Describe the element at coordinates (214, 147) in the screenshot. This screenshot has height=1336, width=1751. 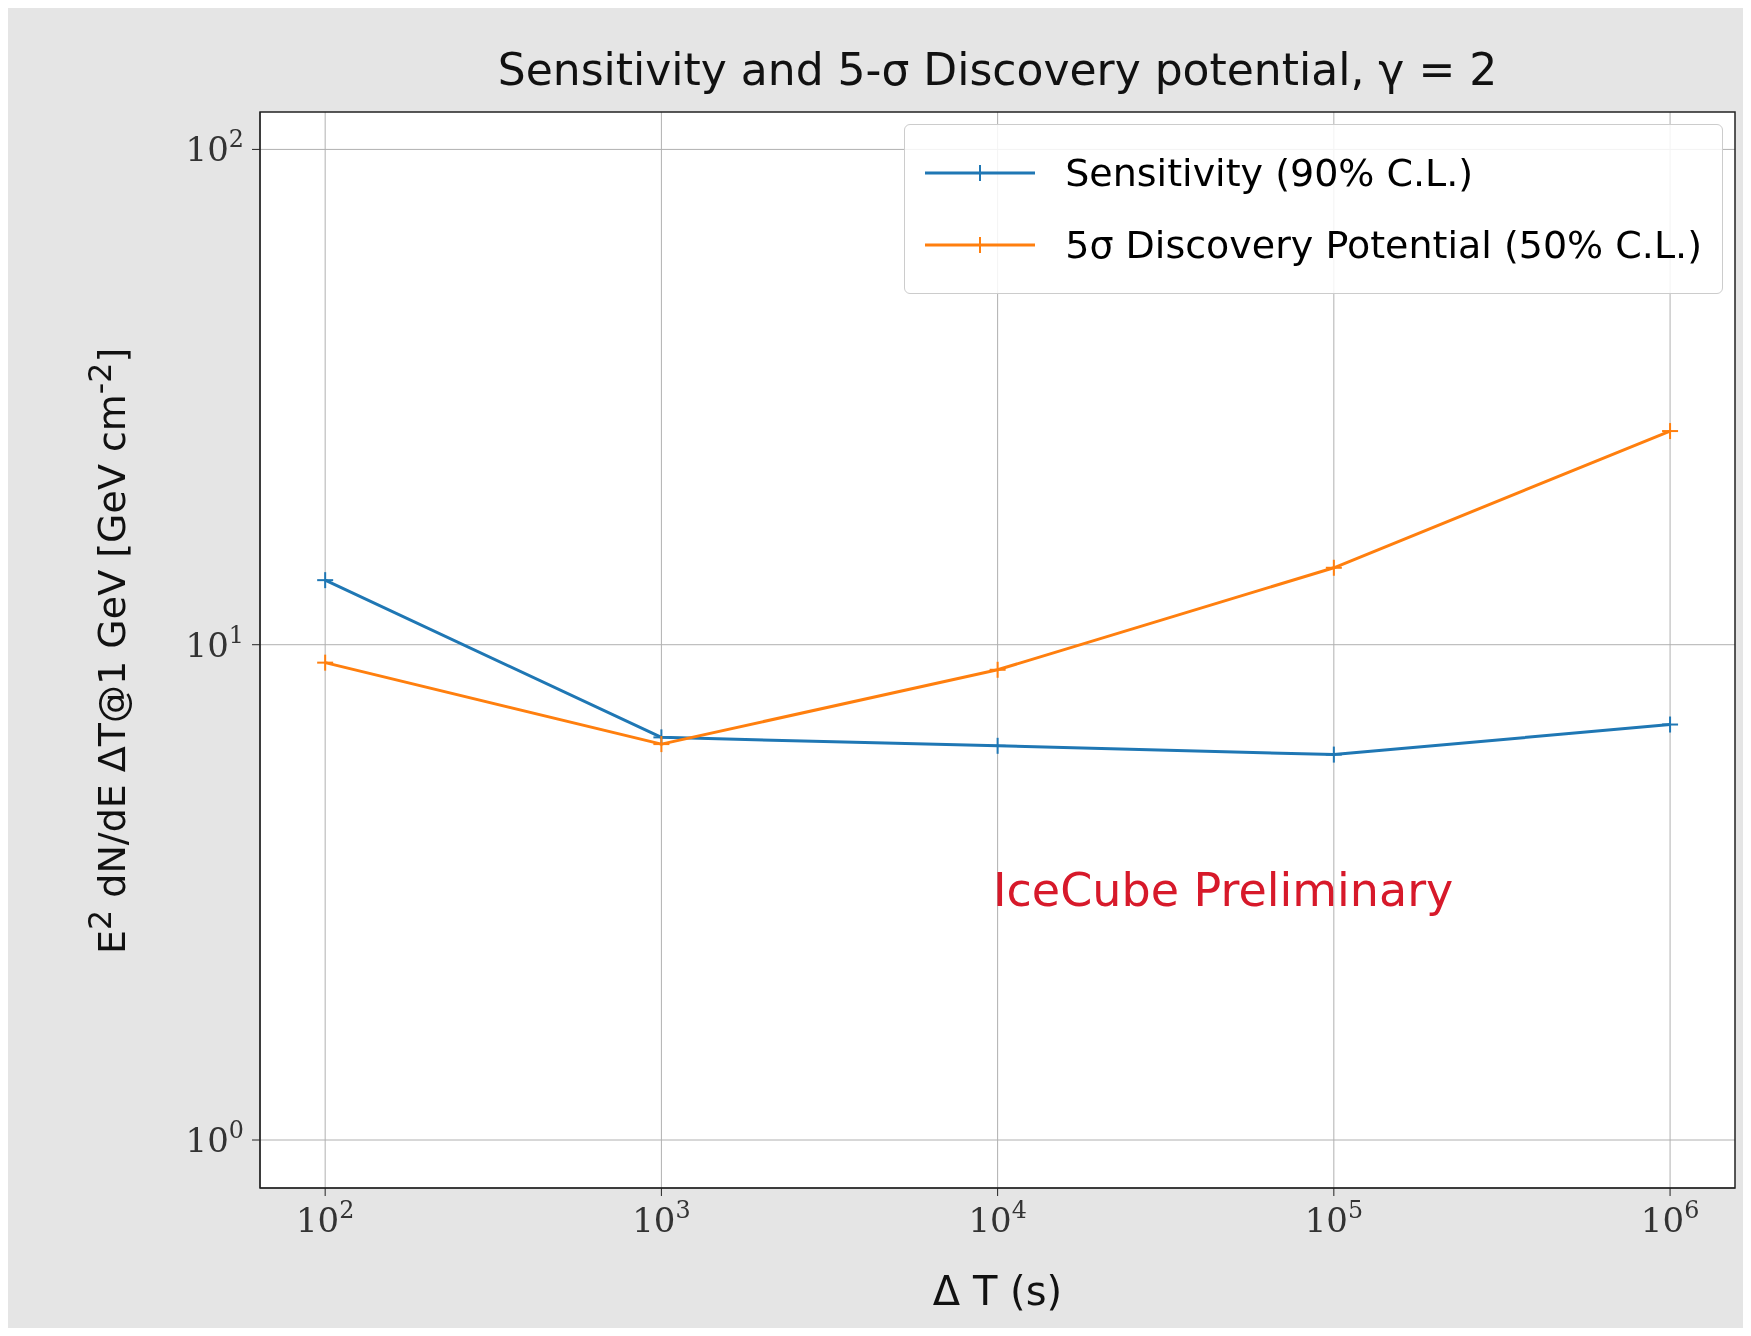
I see `y-tick-label: 10$^{2}$` at that location.